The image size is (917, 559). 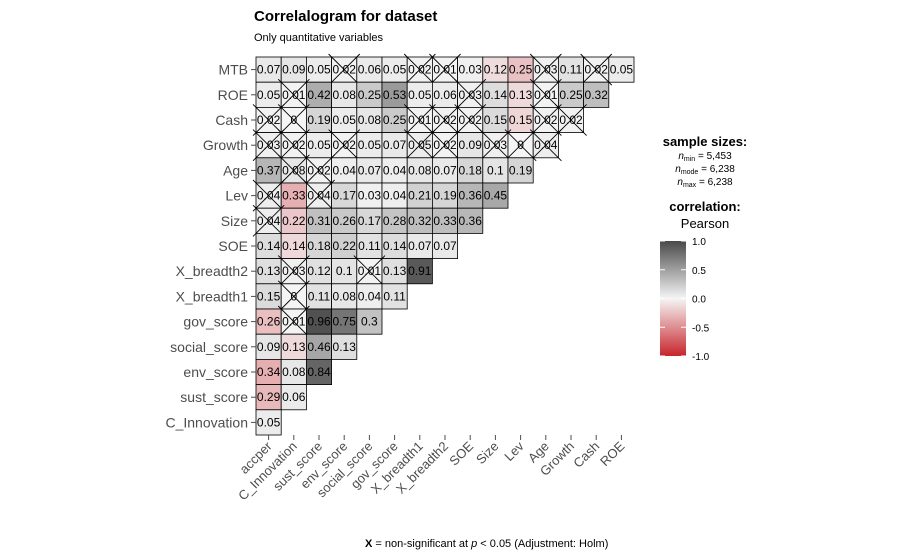 I want to click on cell-value: 0.15, so click(x=269, y=296).